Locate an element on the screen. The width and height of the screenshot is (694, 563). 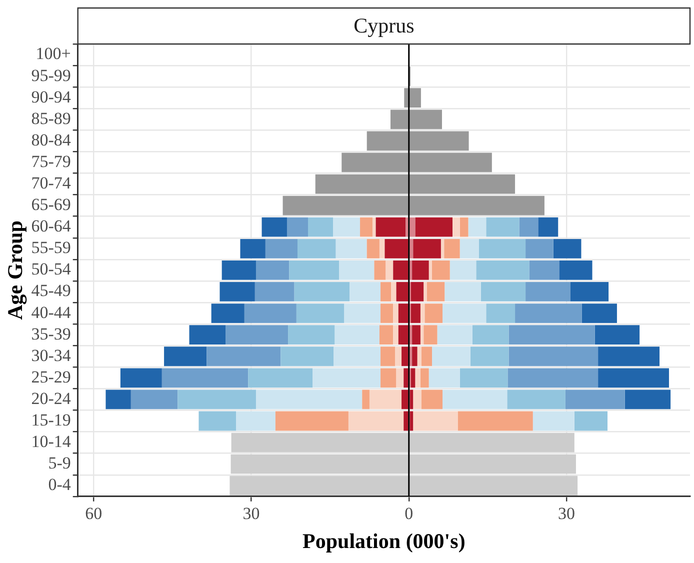
x-tick-label: 0 is located at coordinates (409, 514).